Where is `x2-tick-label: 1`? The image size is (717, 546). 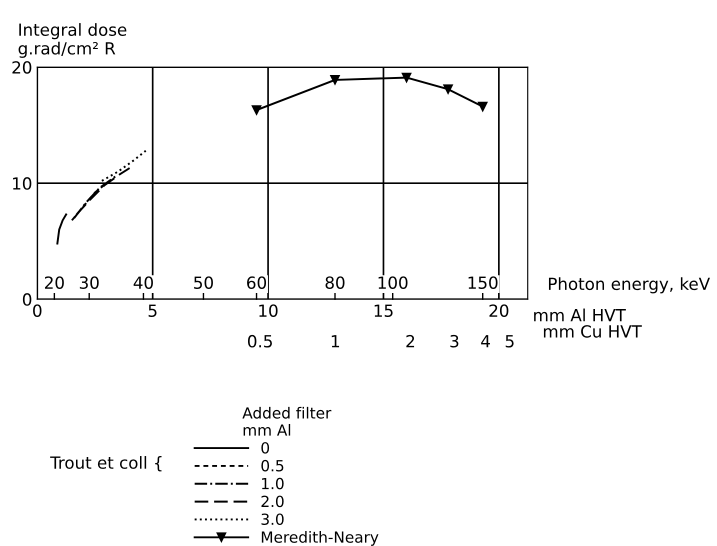
x2-tick-label: 1 is located at coordinates (336, 341).